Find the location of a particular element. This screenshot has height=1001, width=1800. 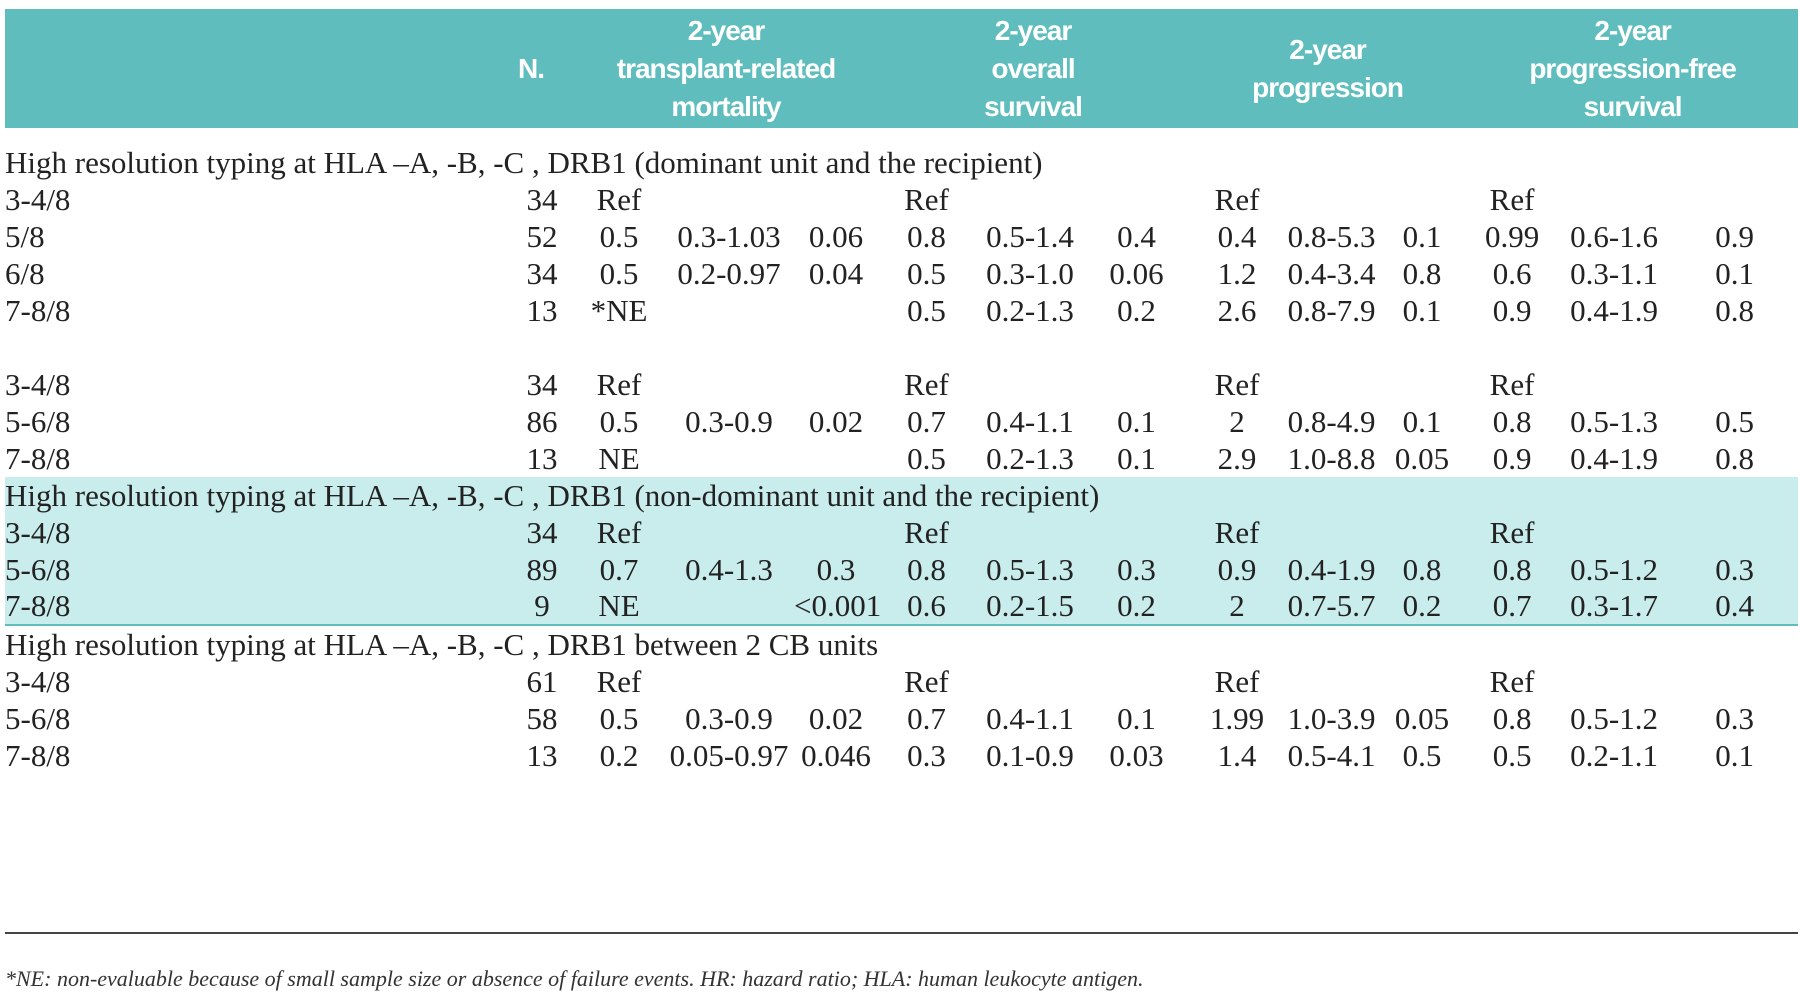

cell-value: 0.04 is located at coordinates (836, 273).